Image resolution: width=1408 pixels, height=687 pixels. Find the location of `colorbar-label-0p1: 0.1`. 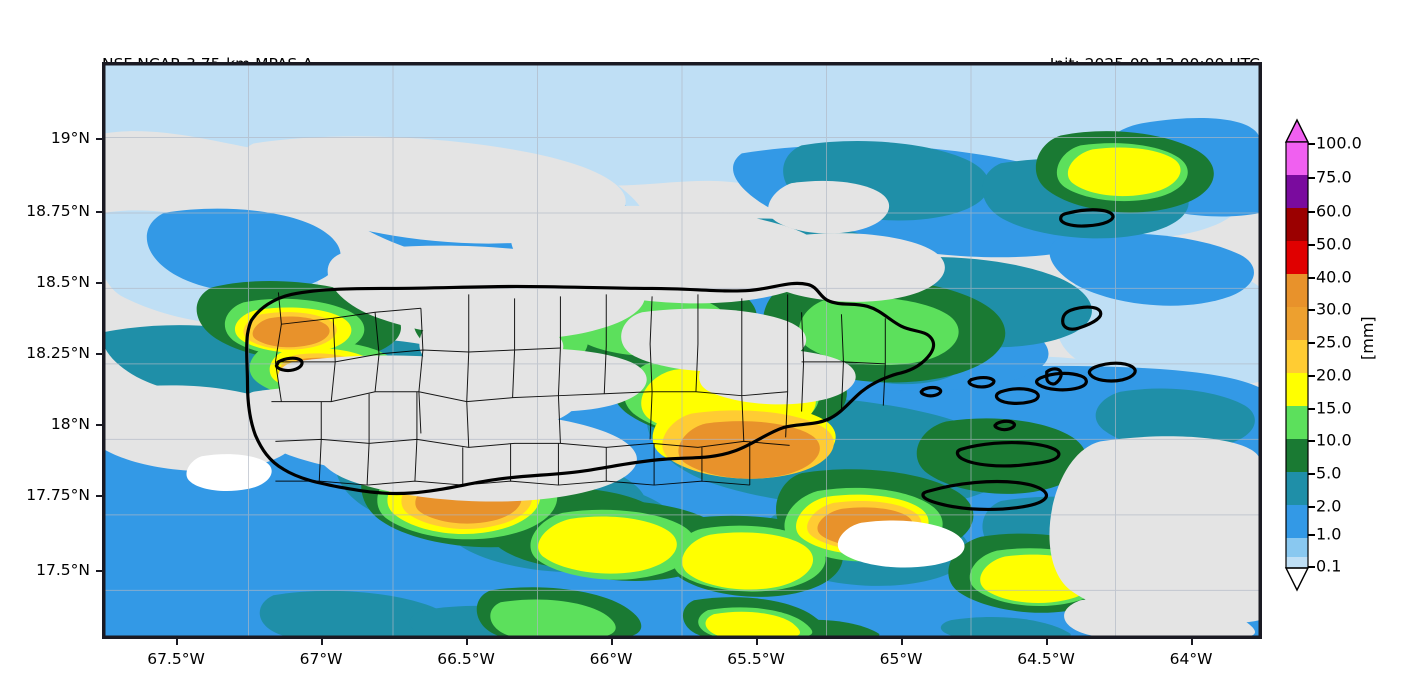

colorbar-label-0p1: 0.1 is located at coordinates (1329, 566).